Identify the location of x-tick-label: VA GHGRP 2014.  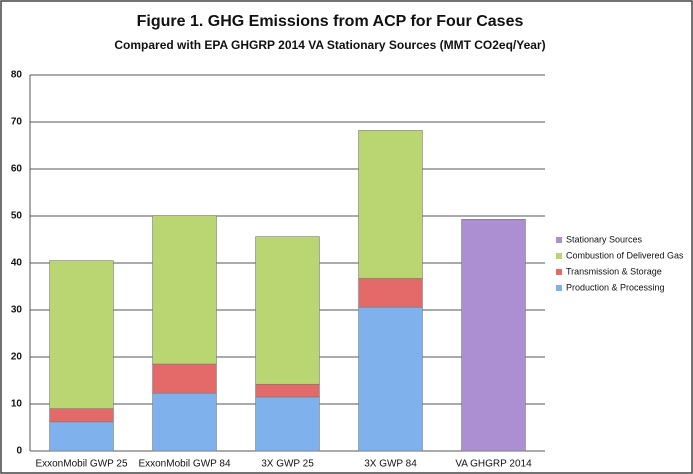
(493, 464).